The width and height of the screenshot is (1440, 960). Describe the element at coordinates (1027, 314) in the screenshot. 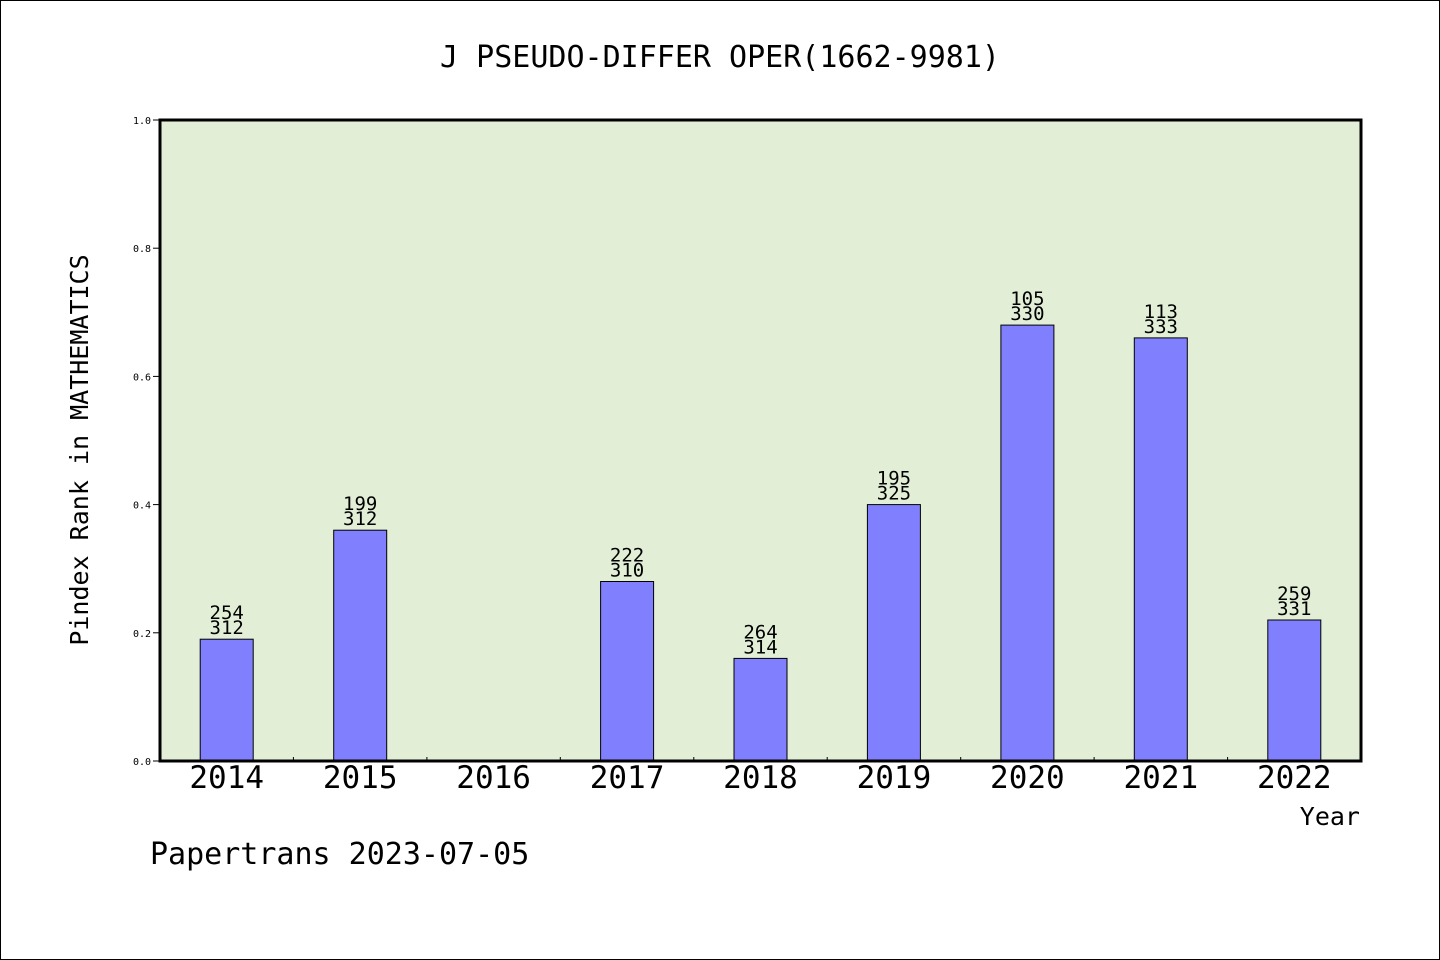

I see `data-label-bottom-2020: 330` at that location.